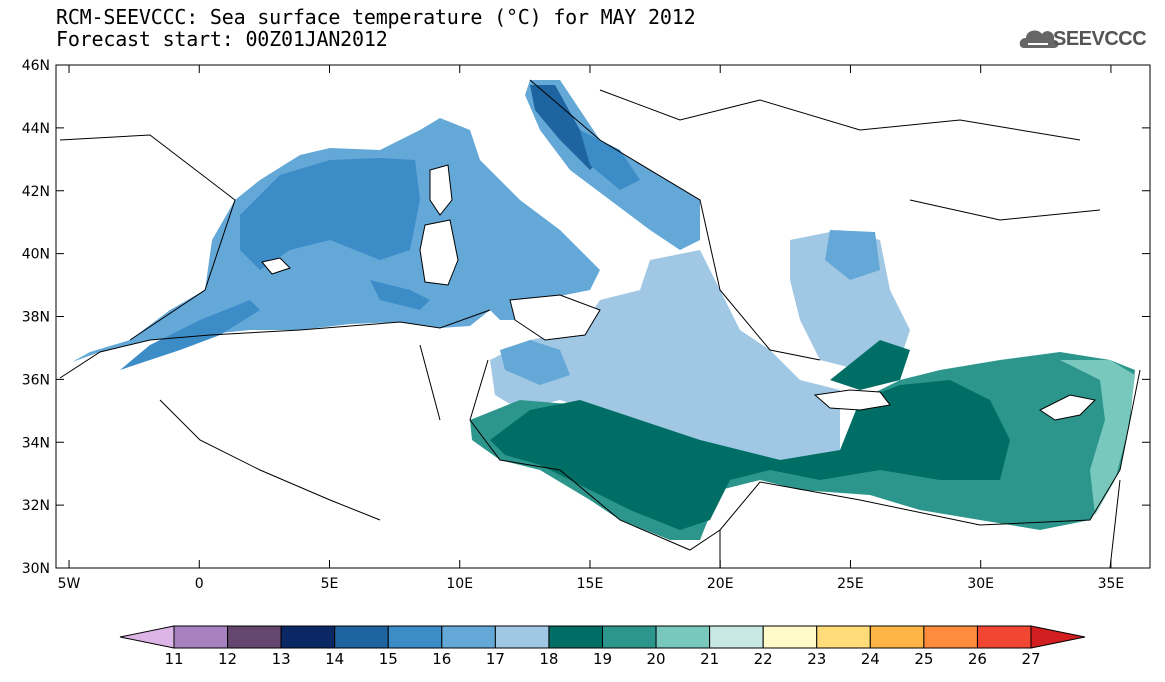 The height and width of the screenshot is (682, 1165). I want to click on sardinia-island, so click(439, 252).